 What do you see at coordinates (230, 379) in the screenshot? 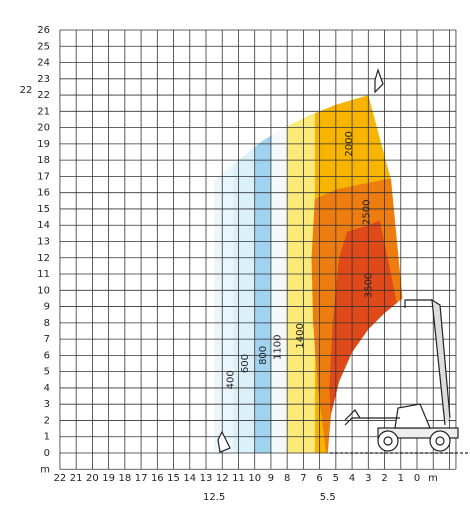
I see `zone-label: 400` at bounding box center [230, 379].